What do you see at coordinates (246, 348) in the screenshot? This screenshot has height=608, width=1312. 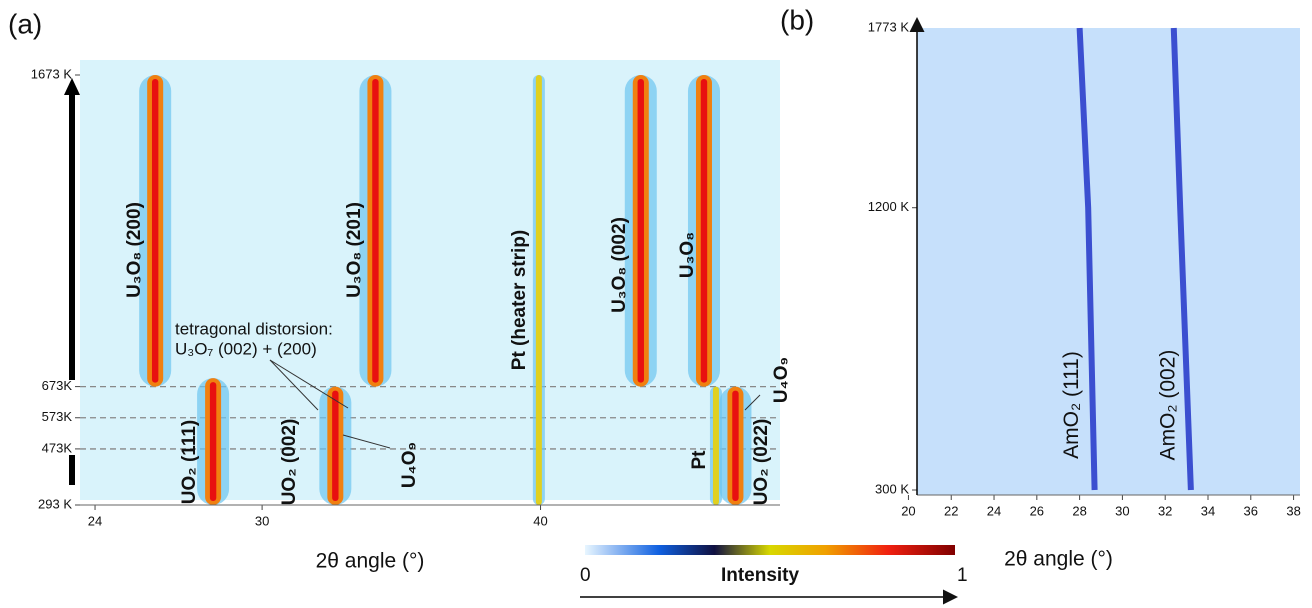 I see `annotation: U₃O₇ (002) + (200)` at bounding box center [246, 348].